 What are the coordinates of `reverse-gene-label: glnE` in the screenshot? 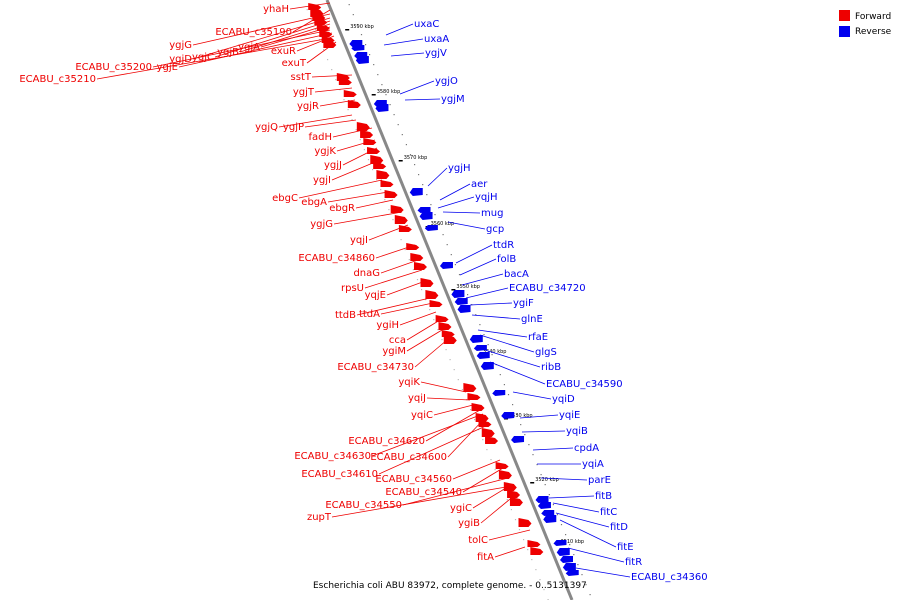 It's located at (532, 319).